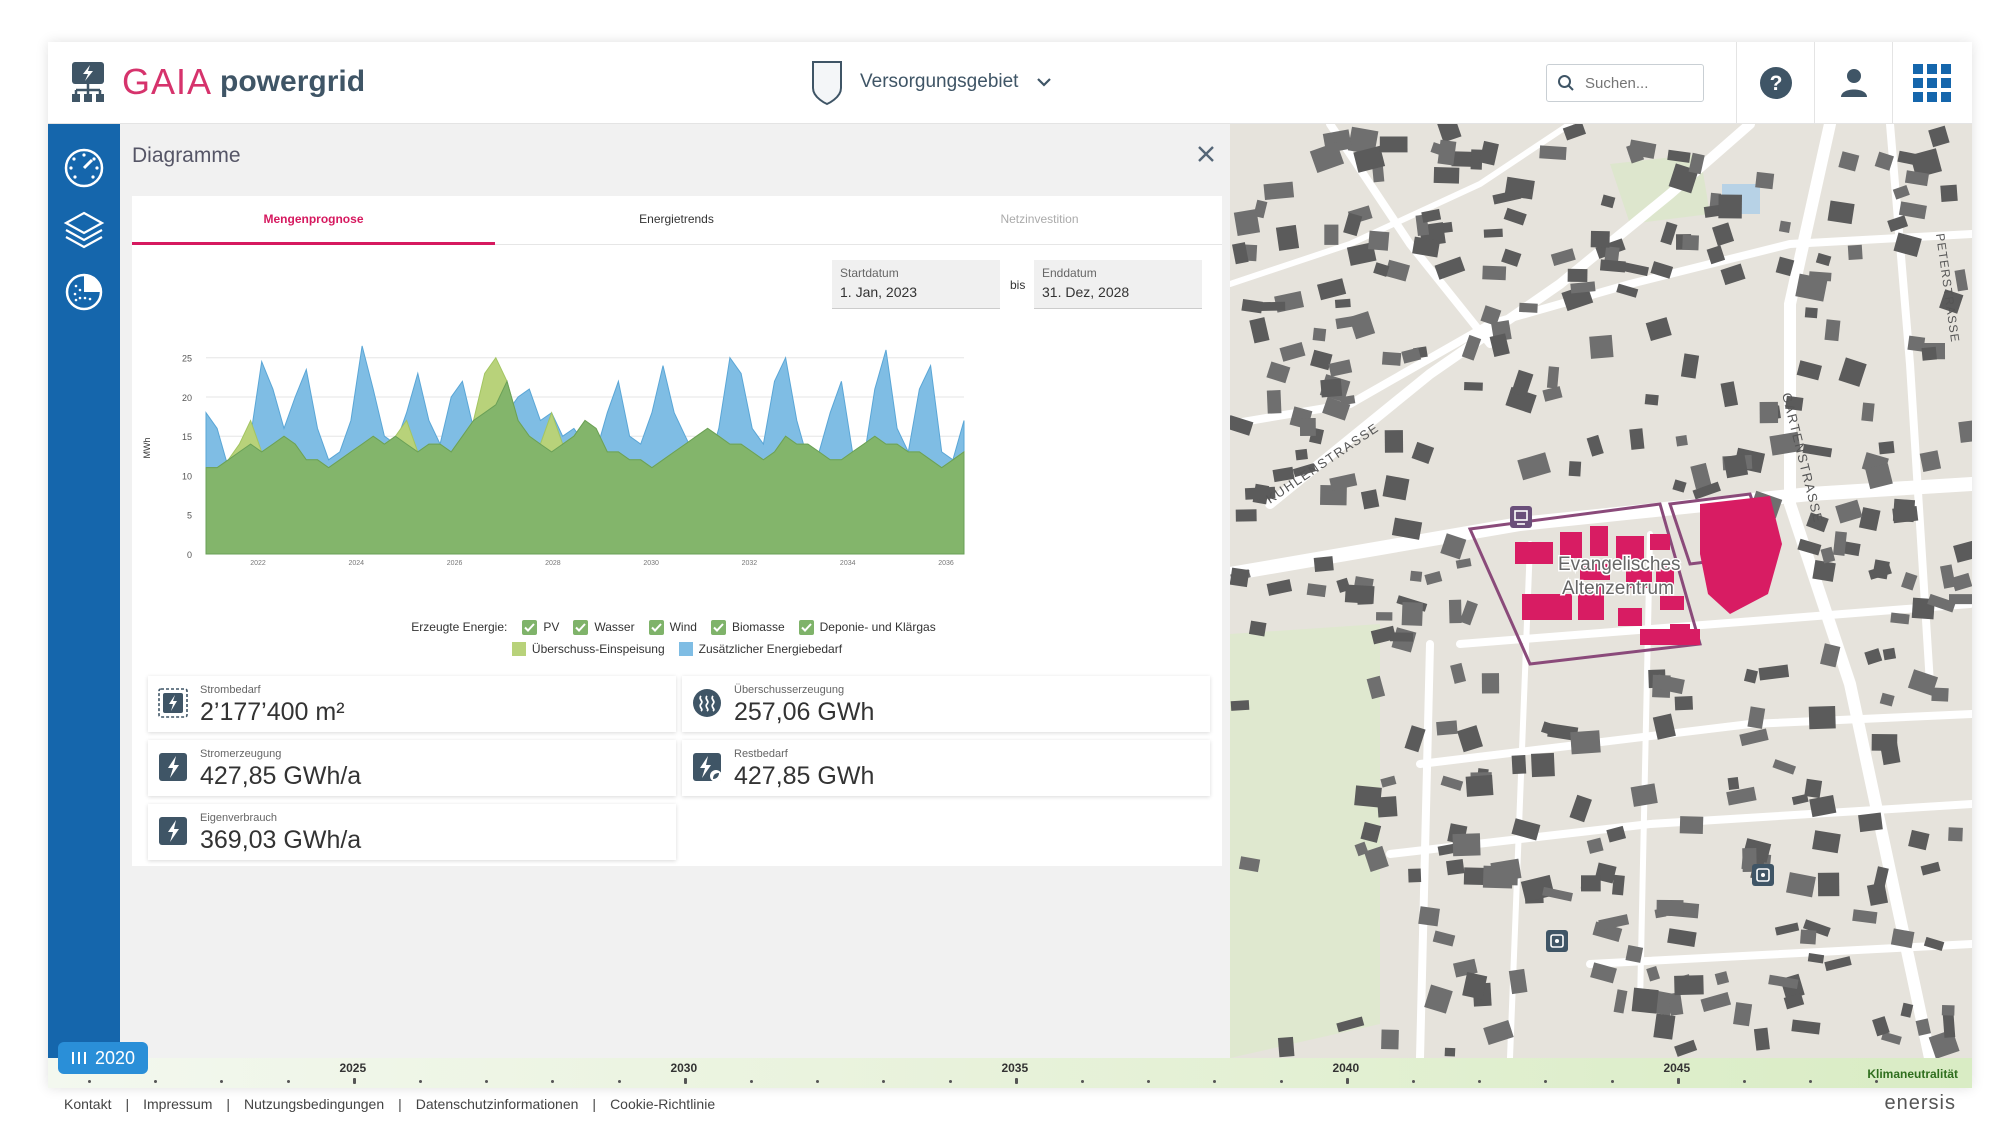 This screenshot has height=1123, width=2016. I want to click on apps-grid-icon, so click(1932, 82).